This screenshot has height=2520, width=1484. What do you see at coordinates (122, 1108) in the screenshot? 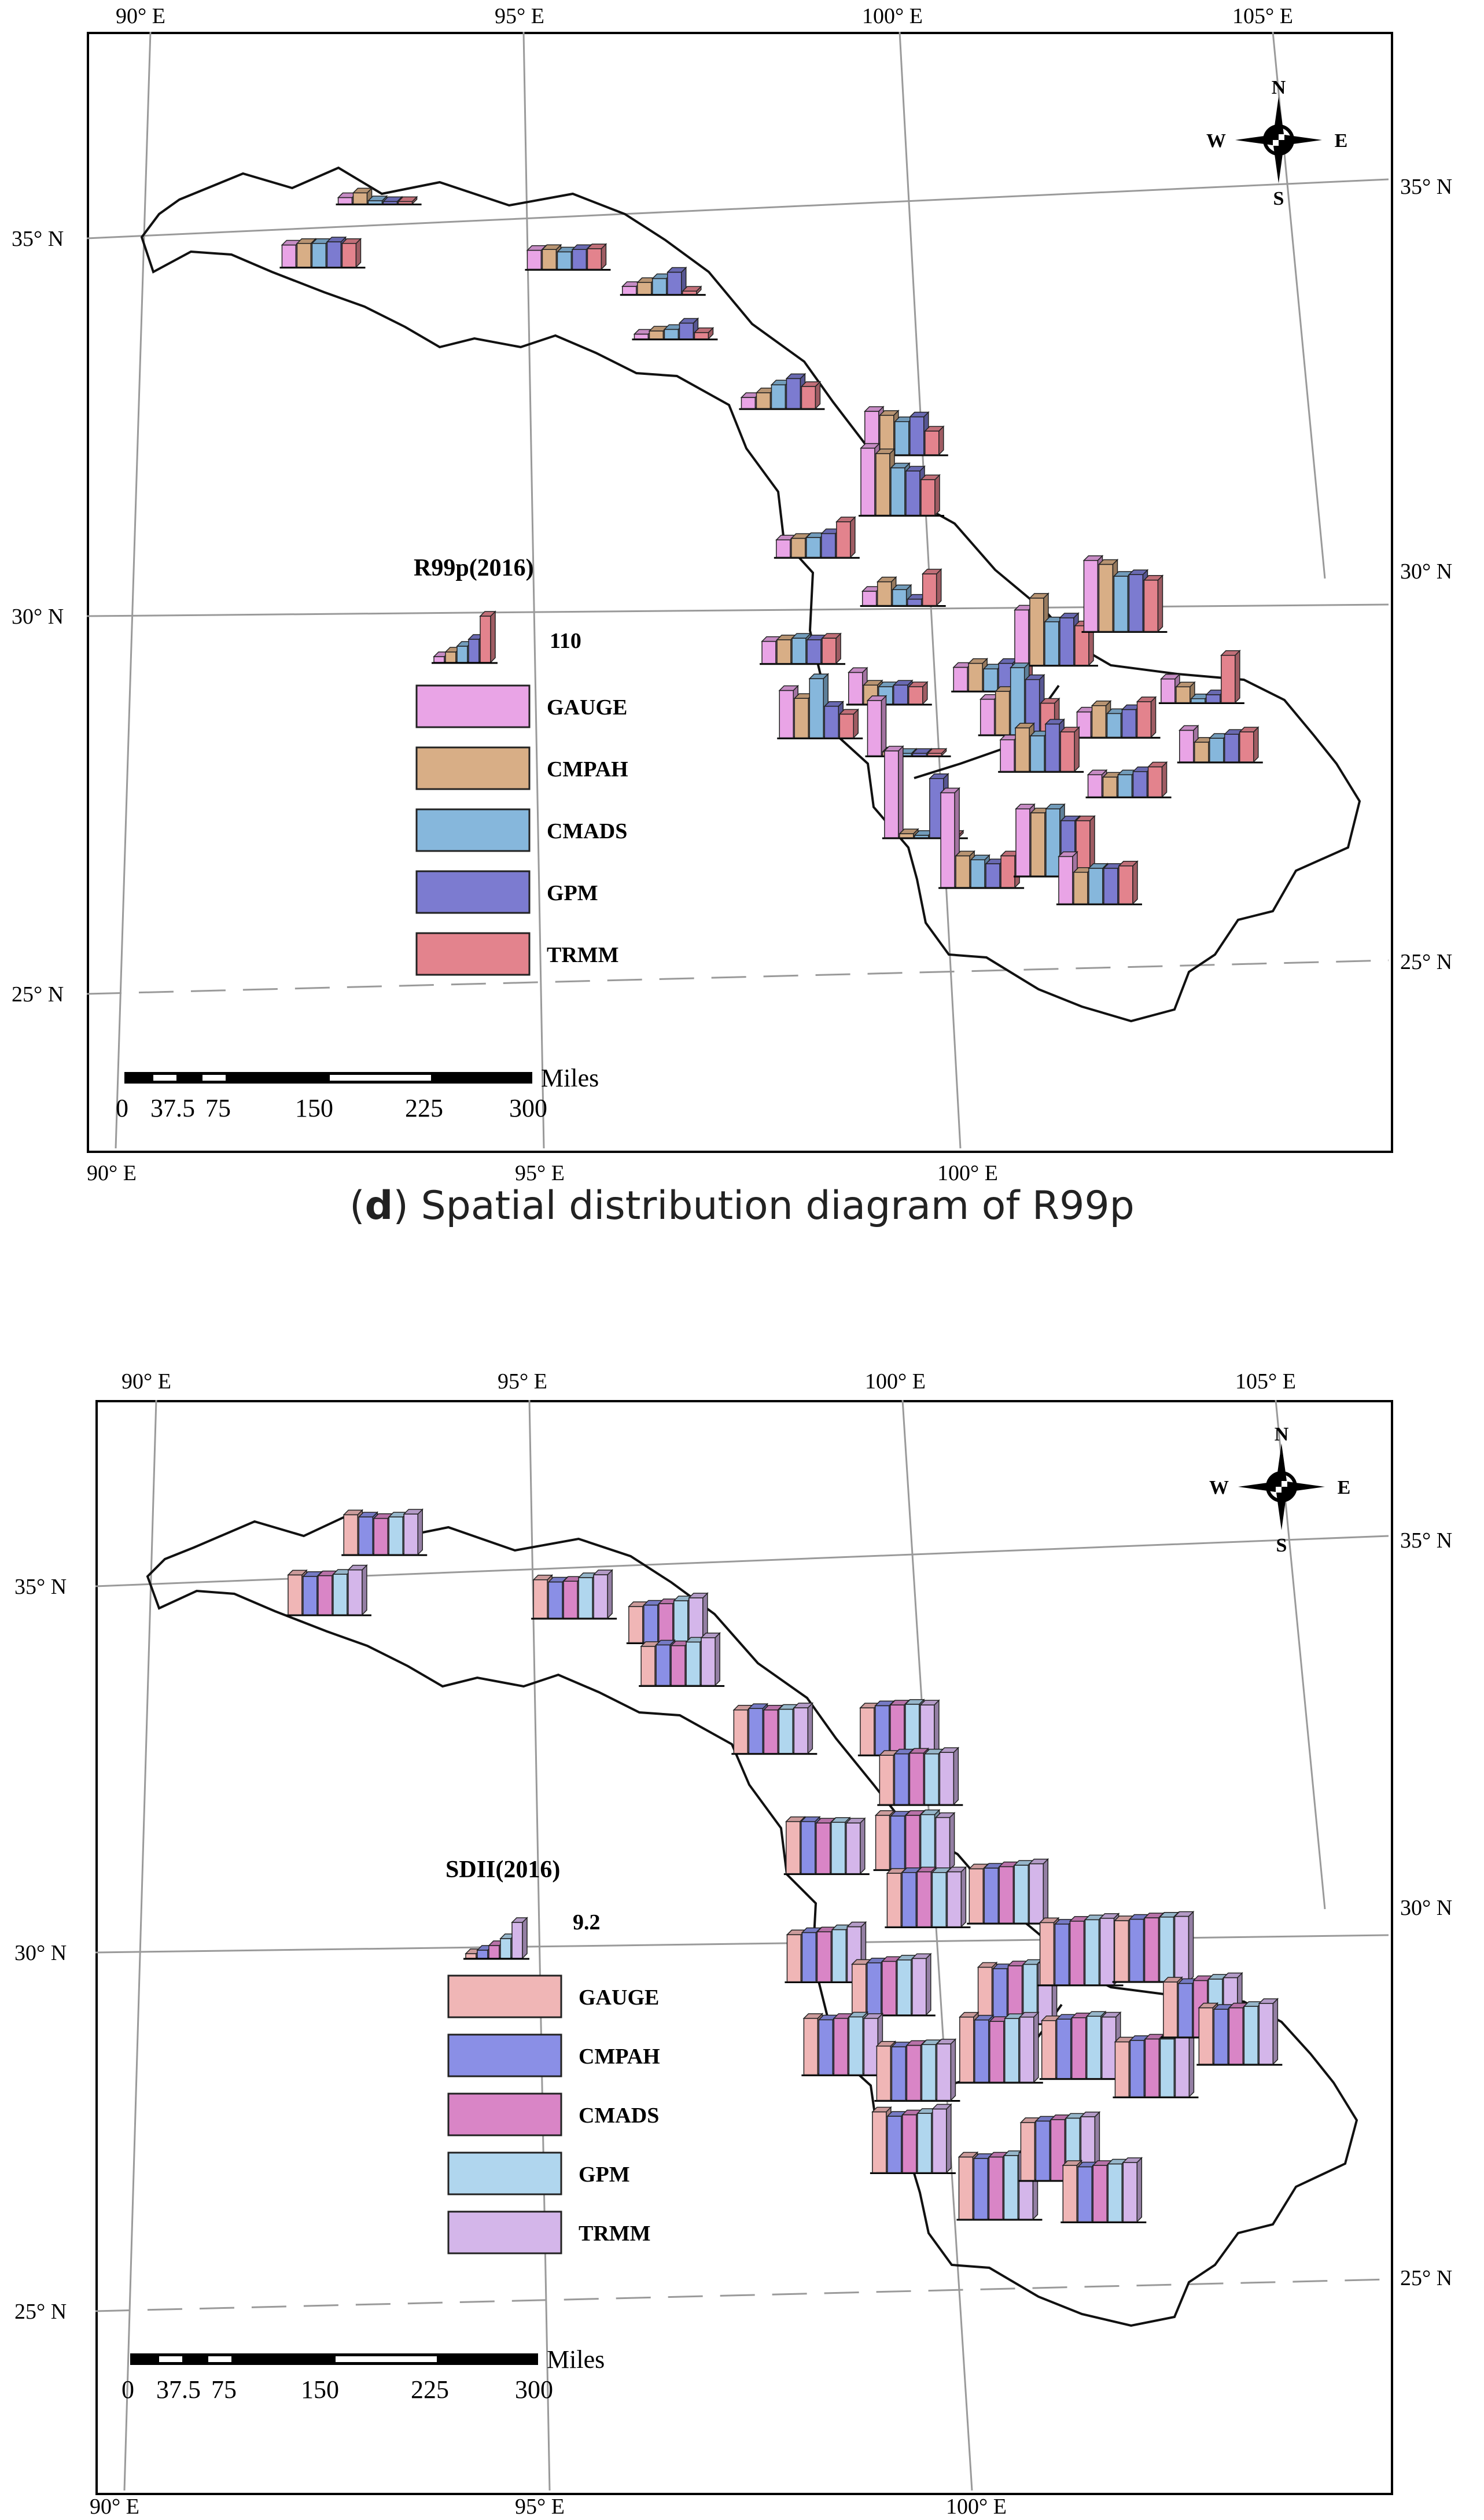
I see `scale-tick: 0` at bounding box center [122, 1108].